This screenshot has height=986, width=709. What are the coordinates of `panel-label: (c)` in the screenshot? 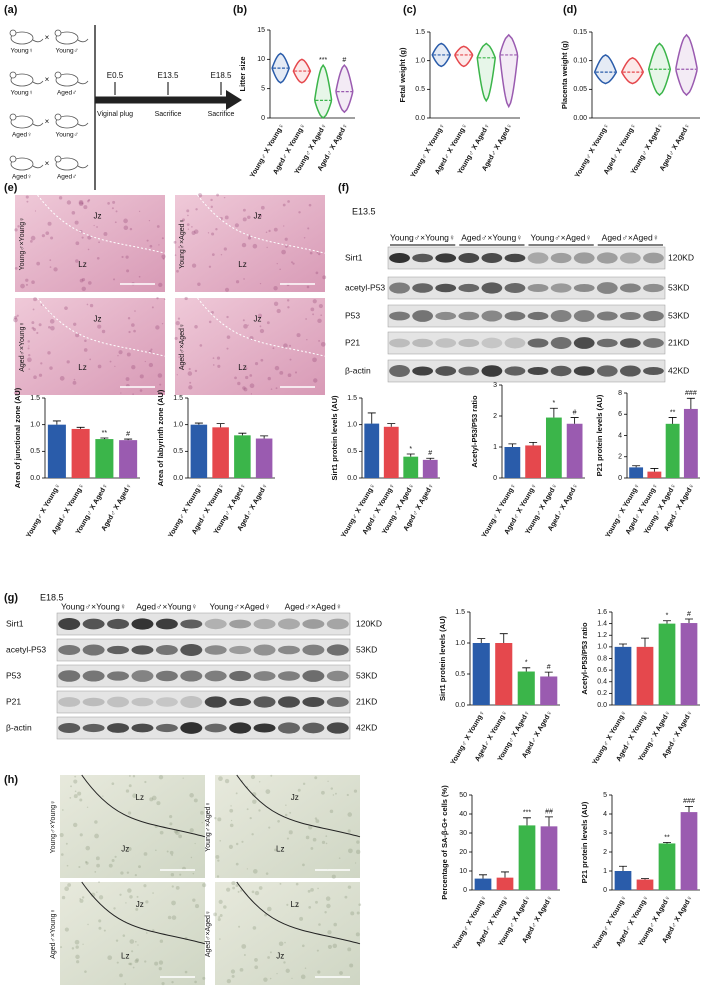 It's located at (410, 10).